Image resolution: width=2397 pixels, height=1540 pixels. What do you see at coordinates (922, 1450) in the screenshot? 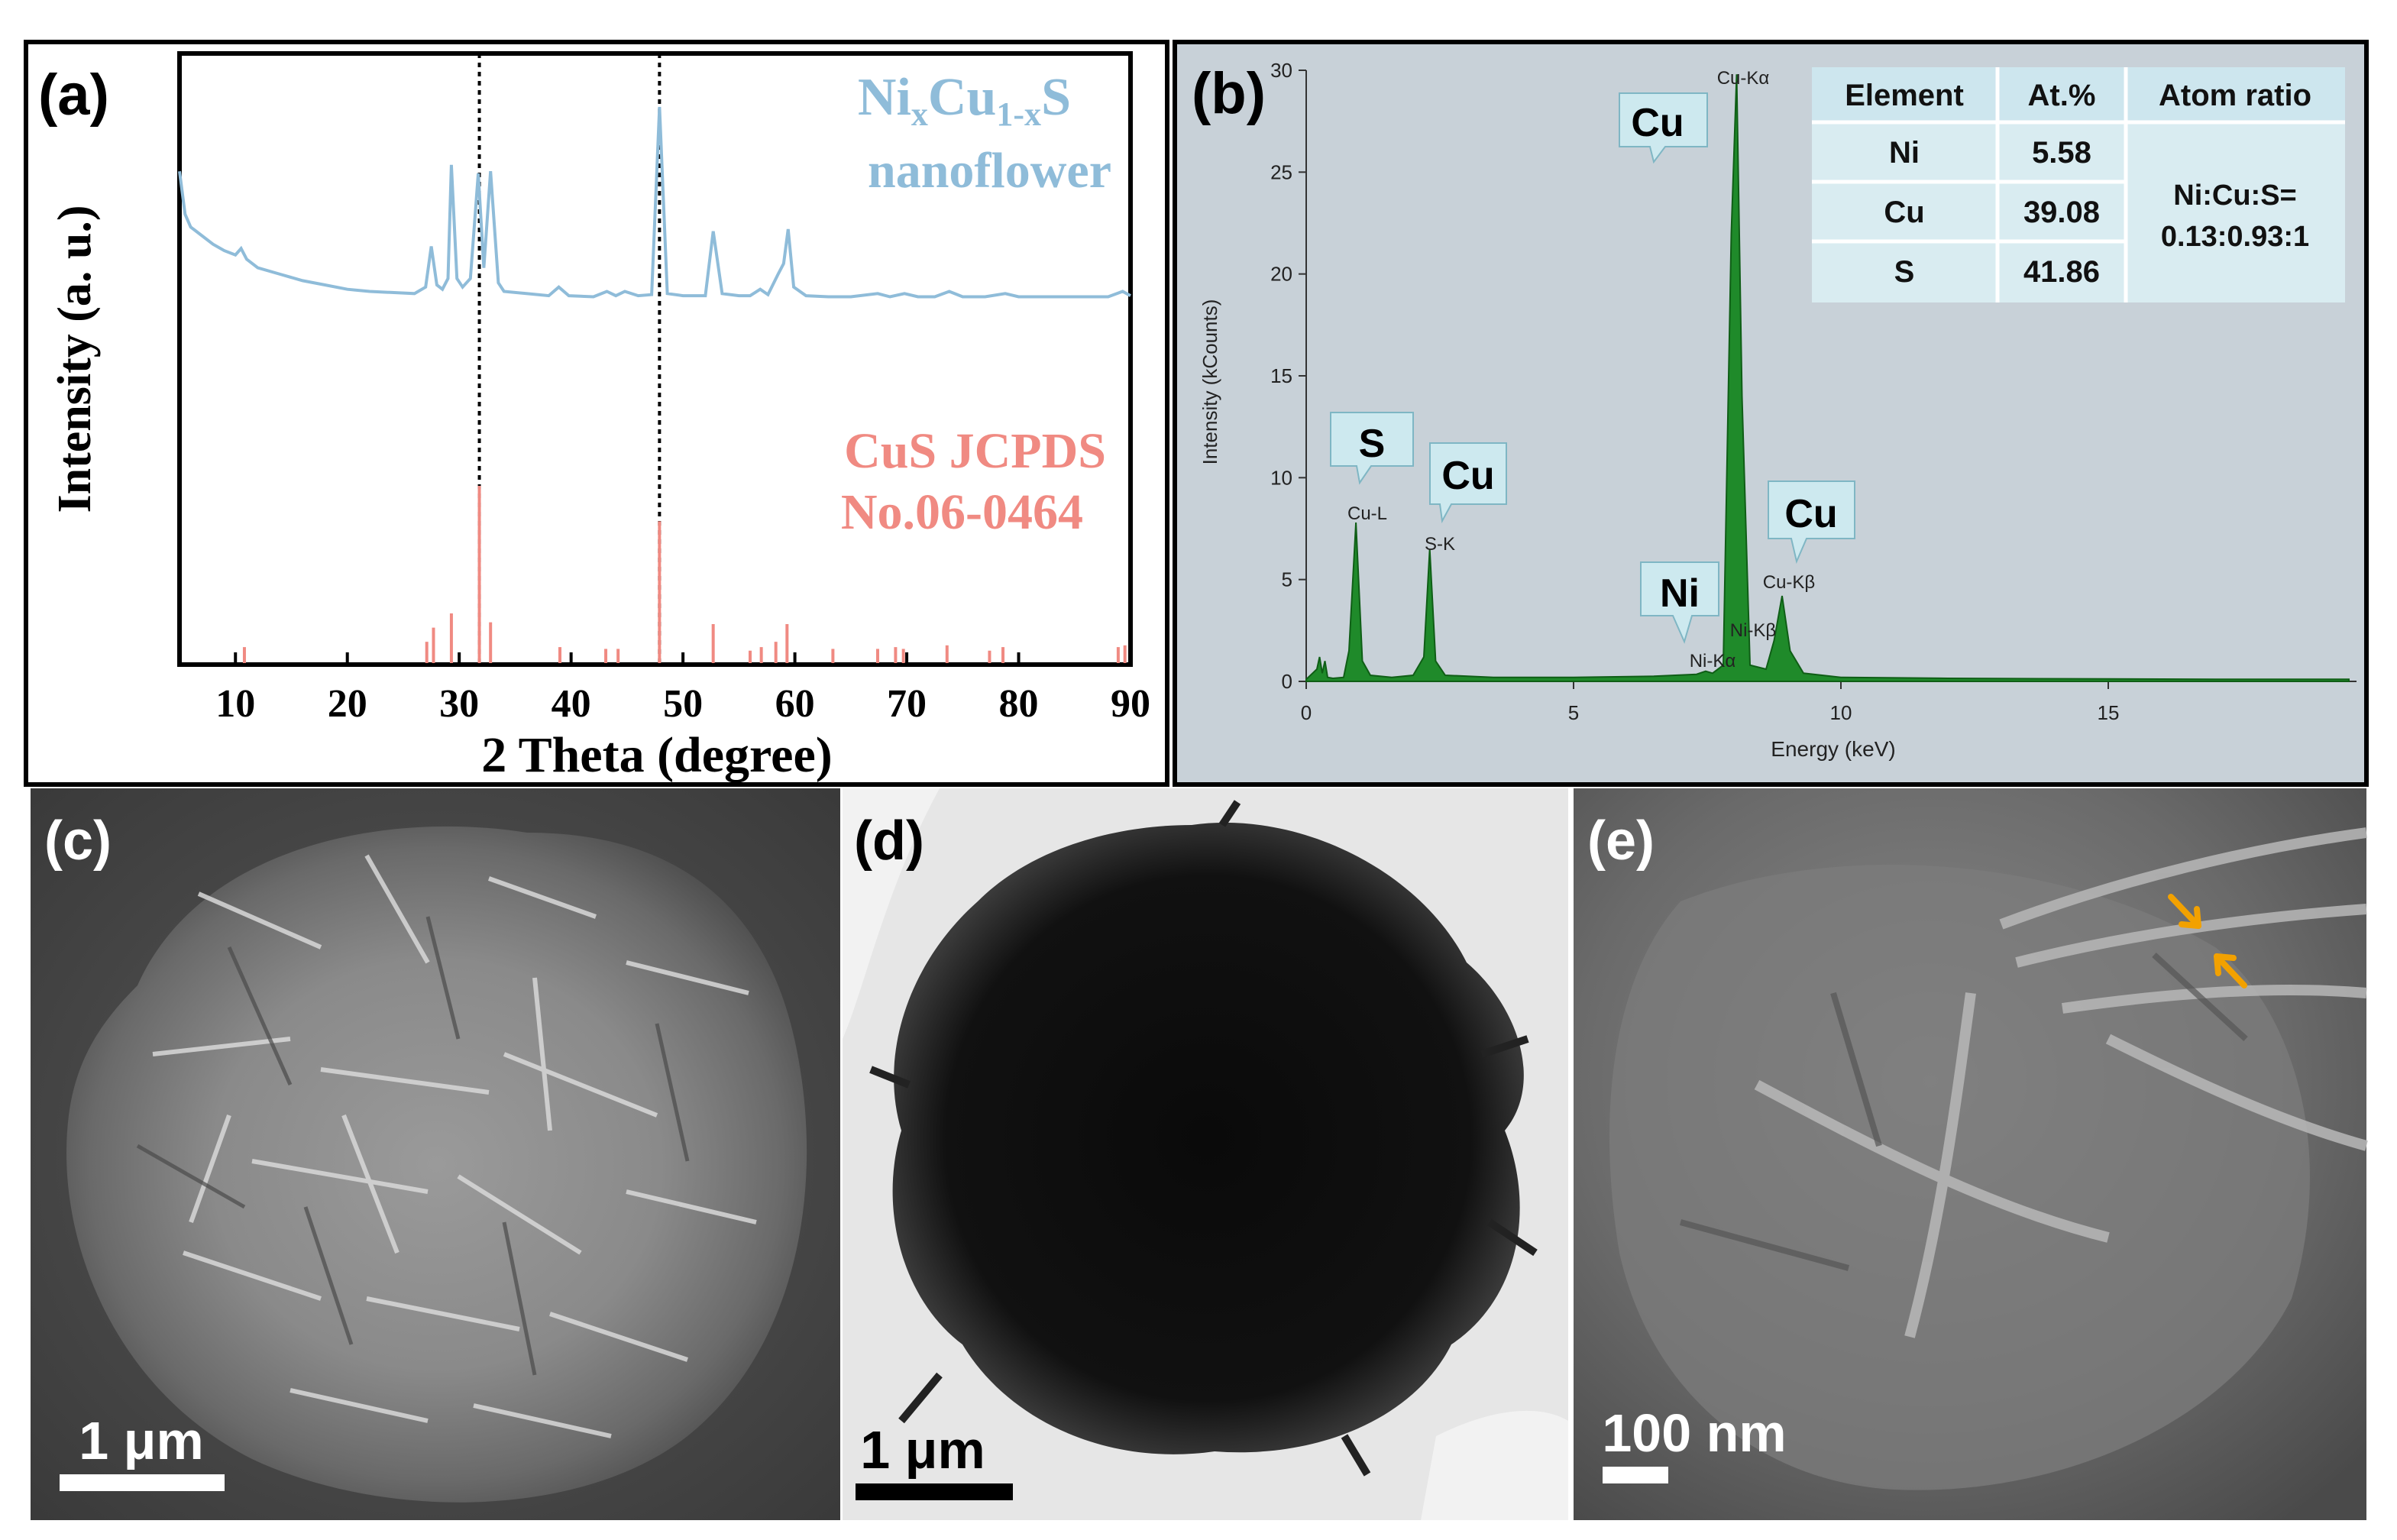
I see `tem-d-scale-label: 1 μm` at bounding box center [922, 1450].